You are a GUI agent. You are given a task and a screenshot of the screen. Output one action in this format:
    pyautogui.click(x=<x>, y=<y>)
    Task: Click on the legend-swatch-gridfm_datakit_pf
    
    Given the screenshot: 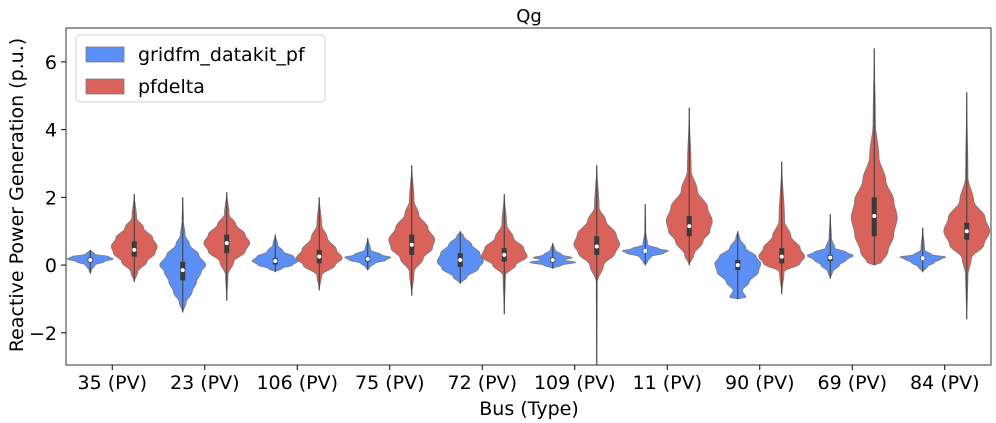 What is the action you would take?
    pyautogui.click(x=105, y=54)
    